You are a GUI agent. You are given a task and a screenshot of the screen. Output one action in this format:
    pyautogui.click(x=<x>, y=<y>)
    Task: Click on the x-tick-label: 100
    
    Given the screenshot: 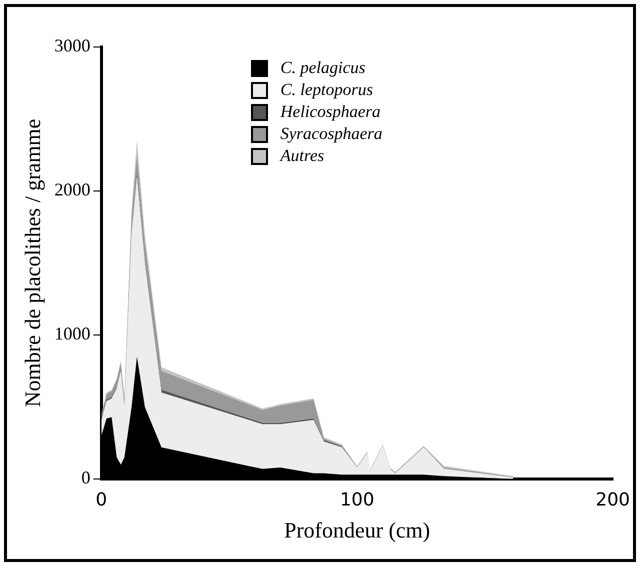 What is the action you would take?
    pyautogui.click(x=357, y=499)
    